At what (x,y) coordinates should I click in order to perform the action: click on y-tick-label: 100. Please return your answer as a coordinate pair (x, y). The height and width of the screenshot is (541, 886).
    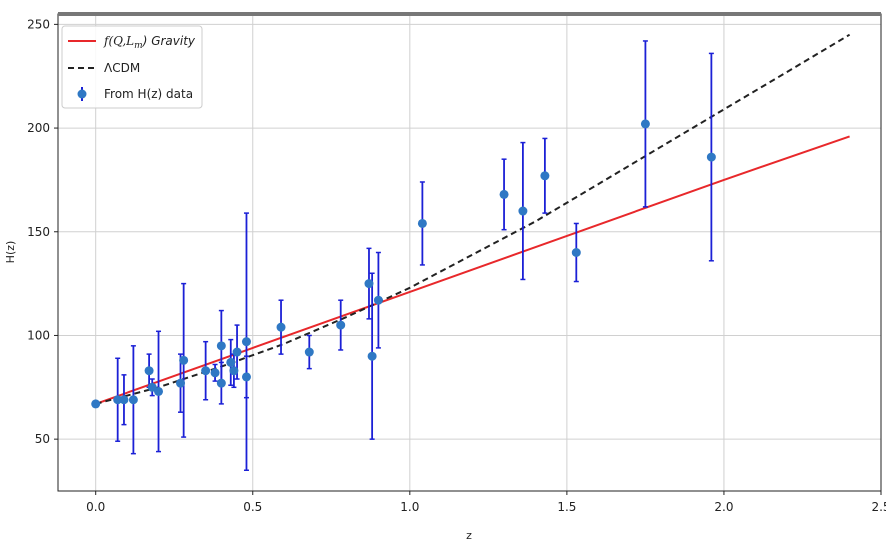
    Looking at the image, I should click on (38, 335).